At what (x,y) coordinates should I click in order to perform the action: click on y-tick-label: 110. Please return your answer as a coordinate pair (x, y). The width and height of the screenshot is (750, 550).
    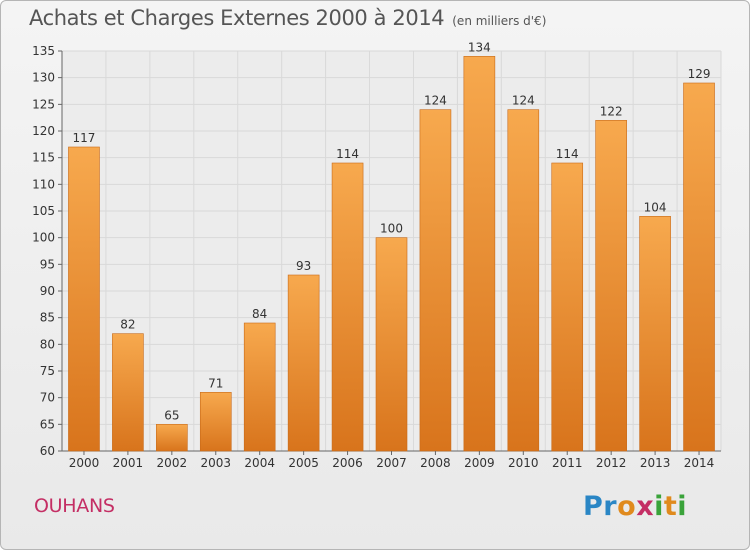
    Looking at the image, I should click on (43, 184).